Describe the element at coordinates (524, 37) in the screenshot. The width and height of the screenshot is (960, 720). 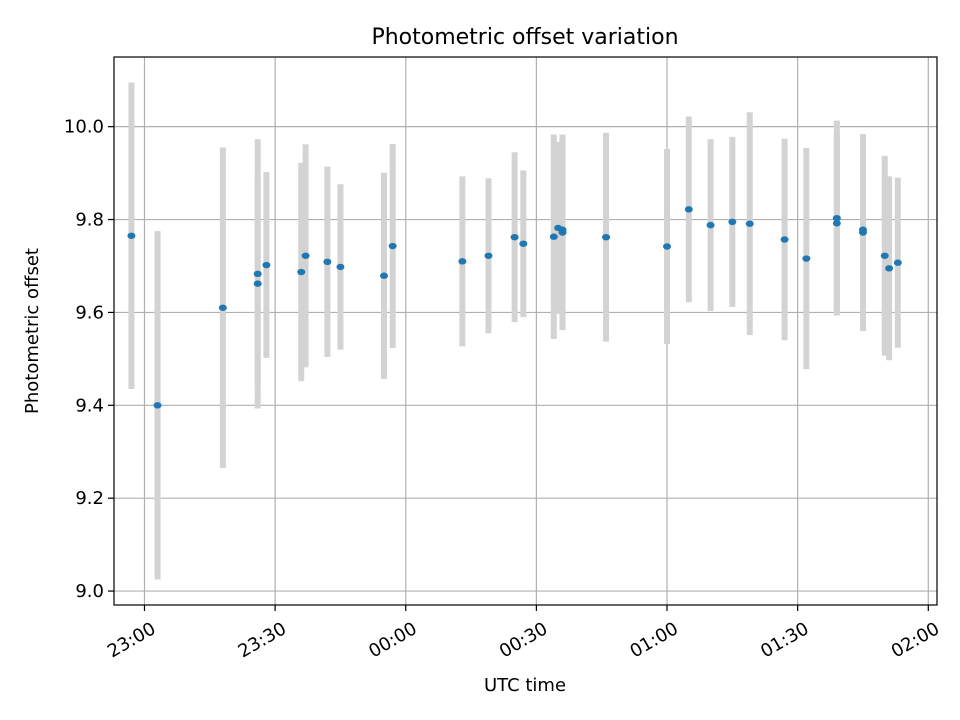
I see `chart-title: Photometric offset variation` at that location.